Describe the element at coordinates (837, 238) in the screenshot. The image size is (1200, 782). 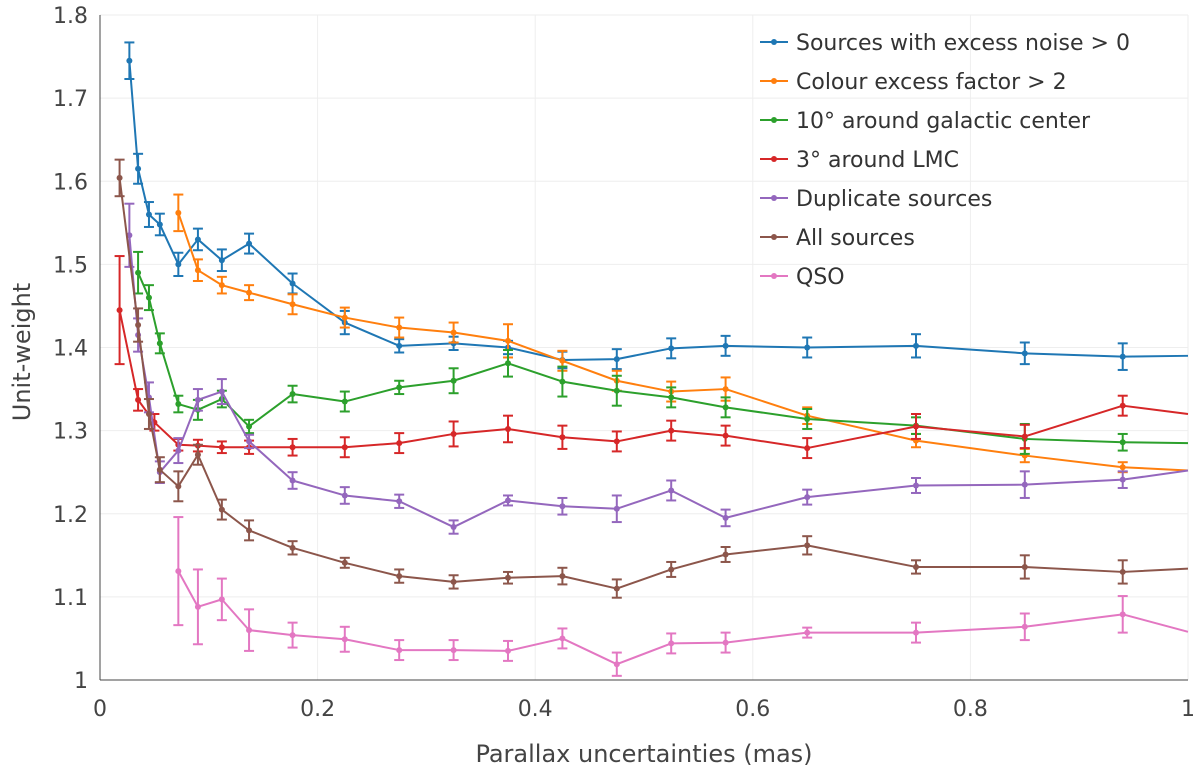
I see `legend-item-5: All sources` at that location.